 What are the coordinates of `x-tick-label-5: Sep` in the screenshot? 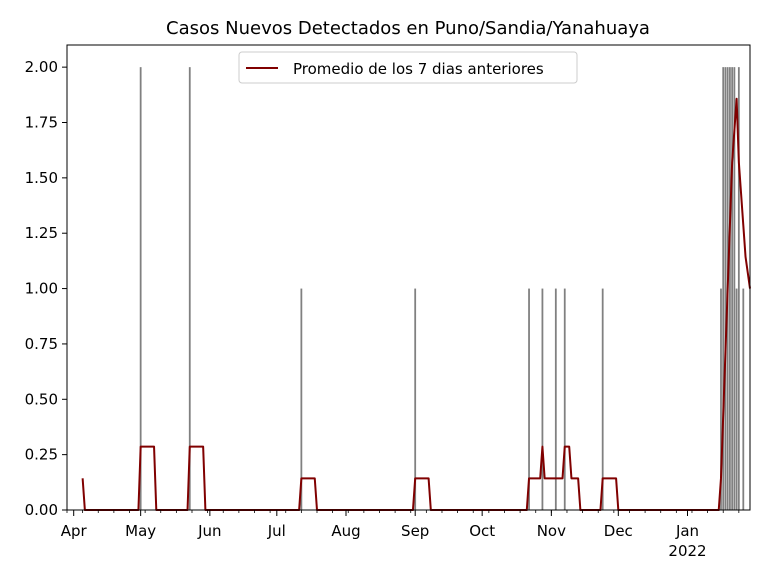 It's located at (415, 531).